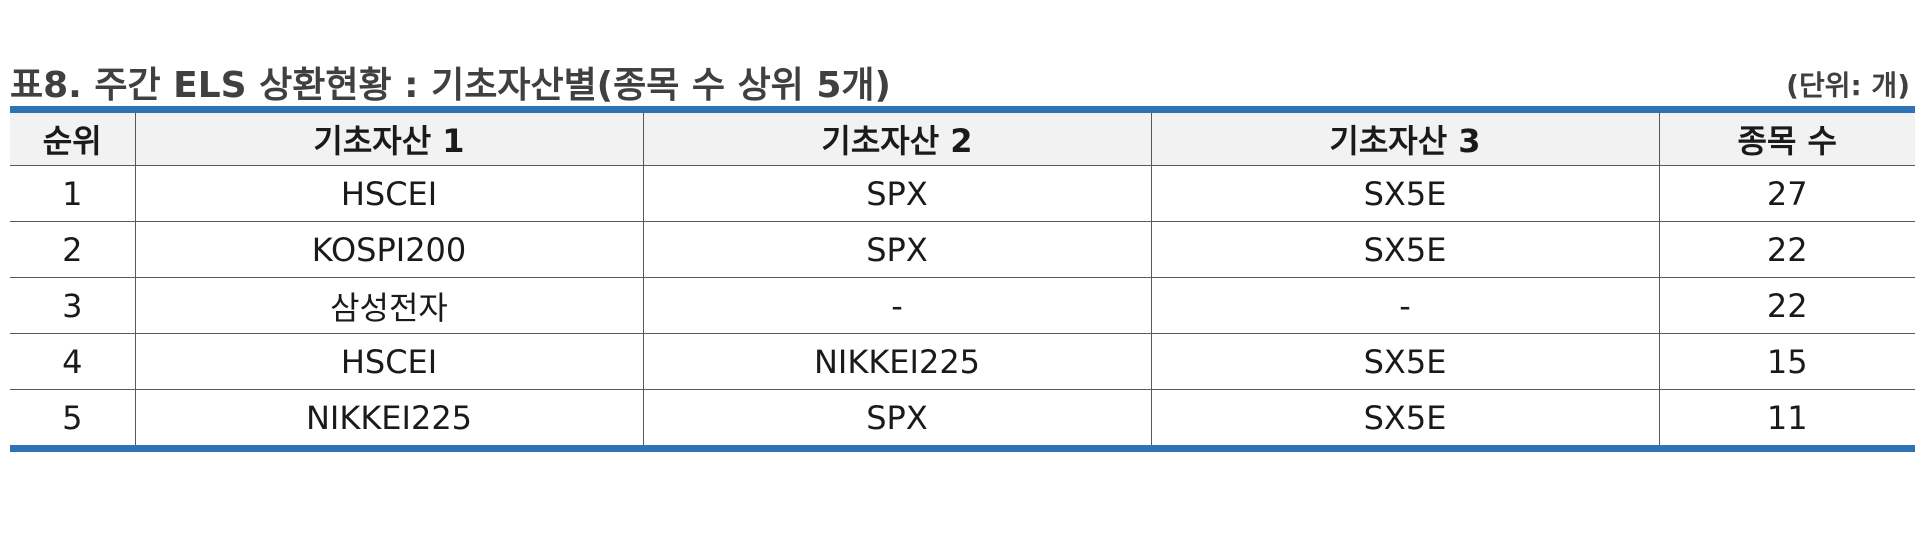 The width and height of the screenshot is (1920, 550). I want to click on cell-rank: 1, so click(72, 193).